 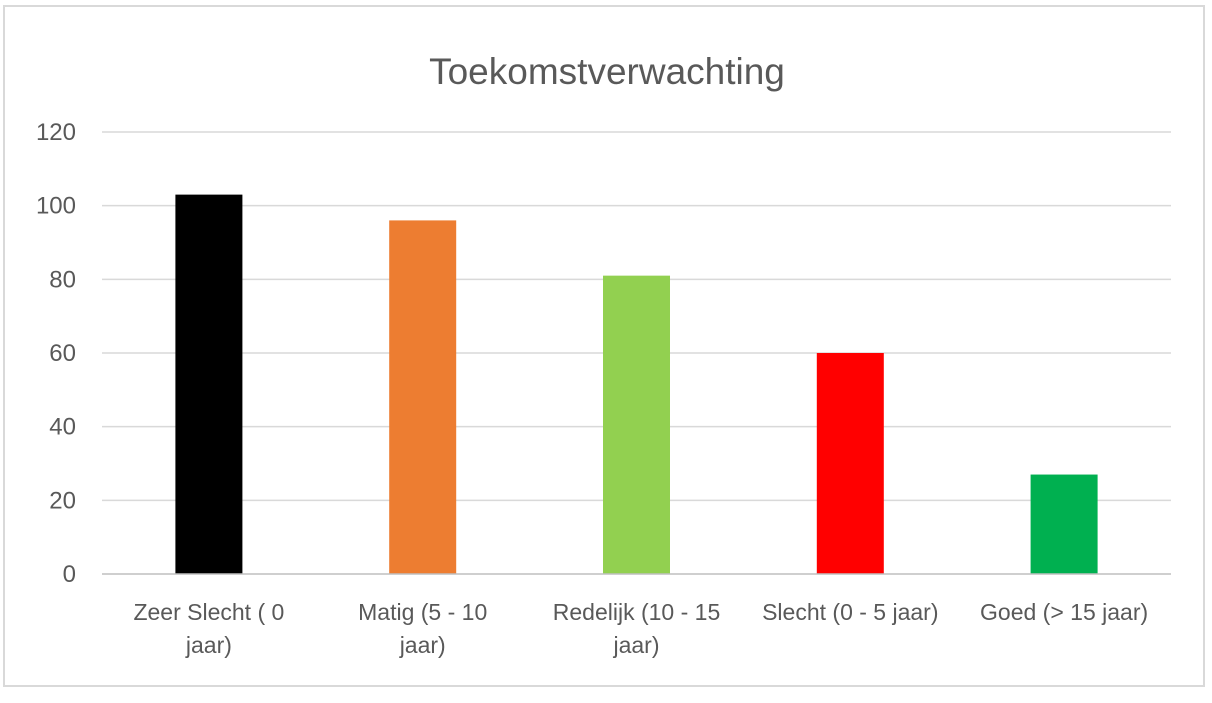 What do you see at coordinates (422, 628) in the screenshot?
I see `x-category-label: Matig (5 - 10 jaar)` at bounding box center [422, 628].